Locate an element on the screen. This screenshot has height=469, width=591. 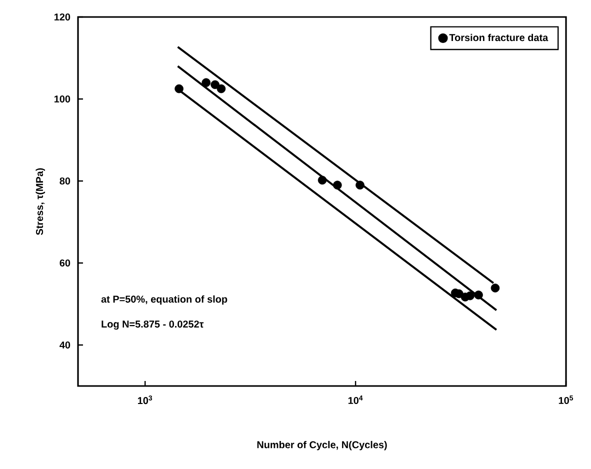
y-tick-label: 120 is located at coordinates (62, 17).